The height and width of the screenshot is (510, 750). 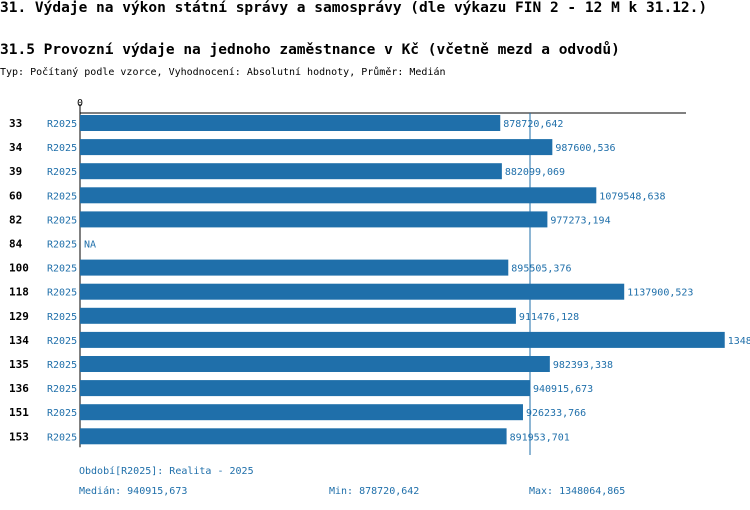 I want to click on value-label: 926233,766, so click(x=556, y=413).